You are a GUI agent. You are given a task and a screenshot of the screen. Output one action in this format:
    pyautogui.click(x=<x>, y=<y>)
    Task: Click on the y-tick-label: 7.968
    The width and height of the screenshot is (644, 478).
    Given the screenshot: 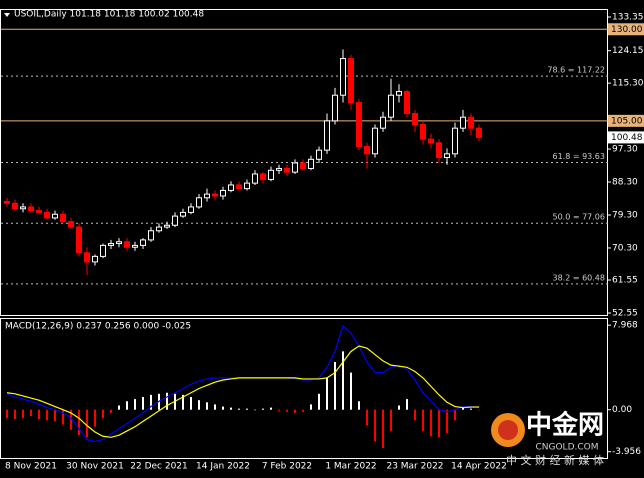 What is the action you would take?
    pyautogui.click(x=625, y=326)
    